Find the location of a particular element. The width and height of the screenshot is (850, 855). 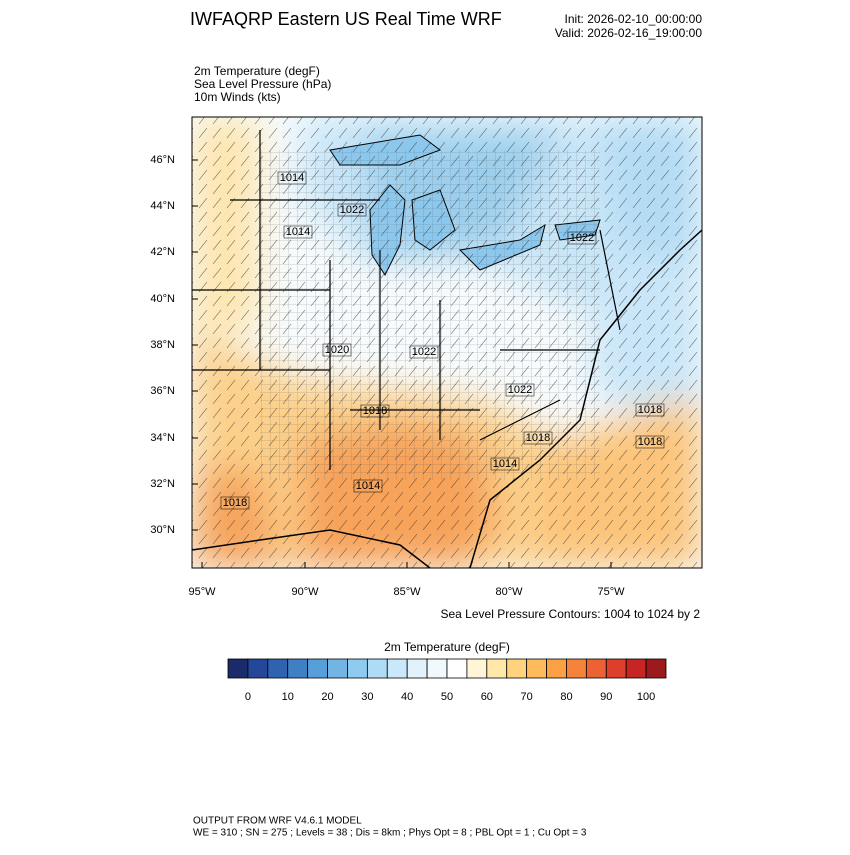

colorbar-tick-label: 100 is located at coordinates (646, 697).